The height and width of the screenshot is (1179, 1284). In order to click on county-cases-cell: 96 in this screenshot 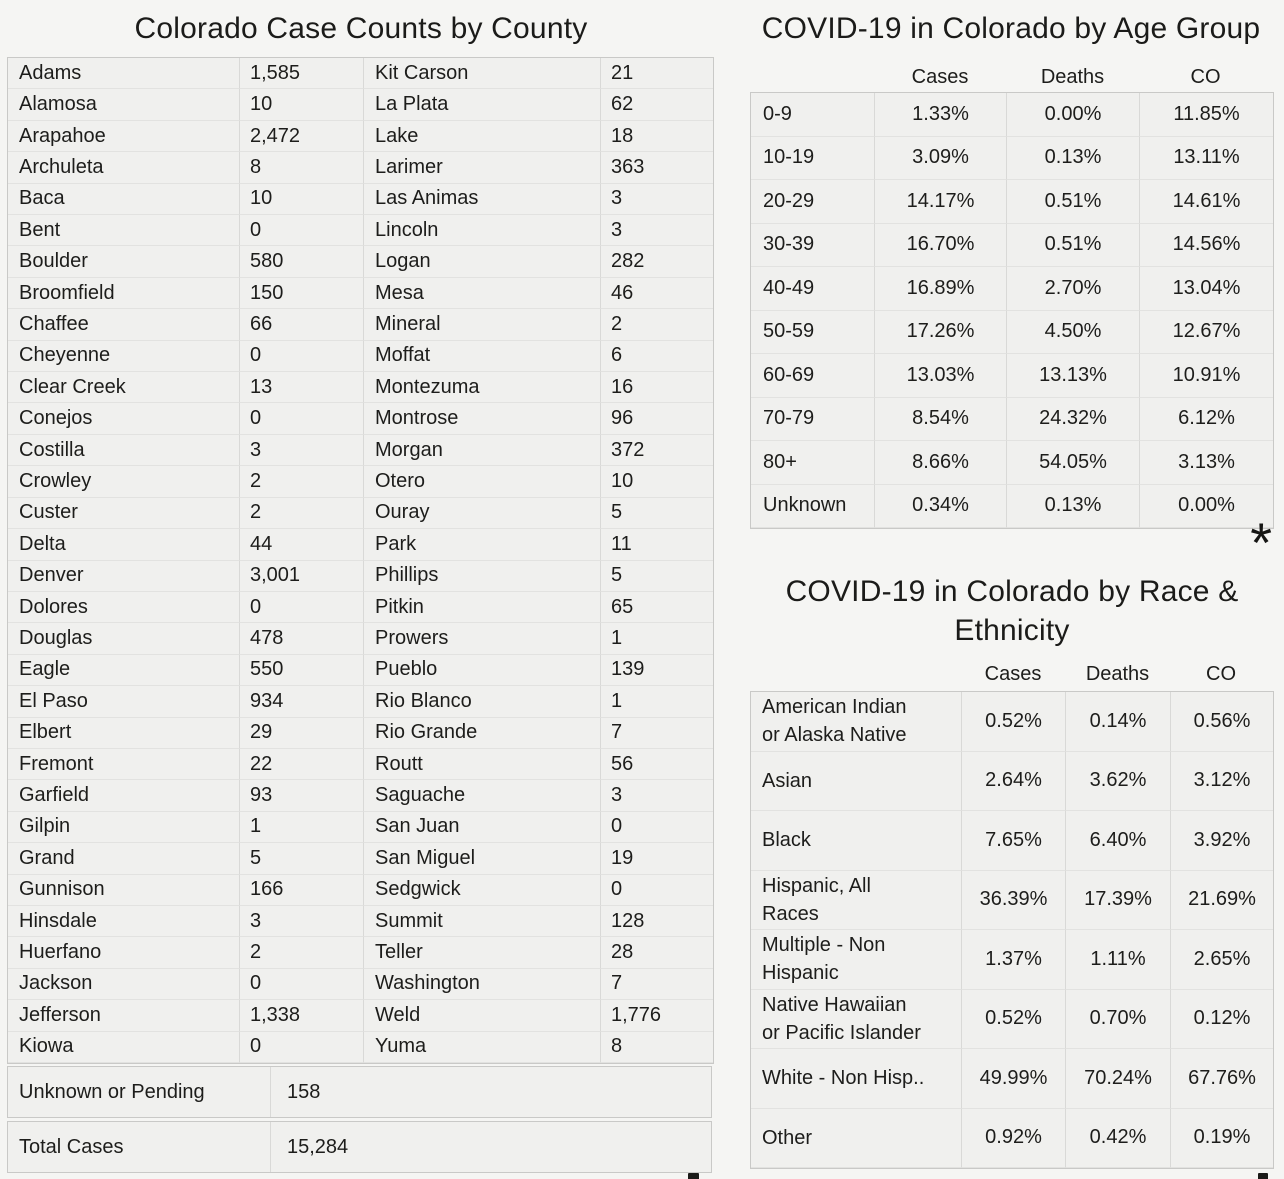, I will do `click(657, 419)`.